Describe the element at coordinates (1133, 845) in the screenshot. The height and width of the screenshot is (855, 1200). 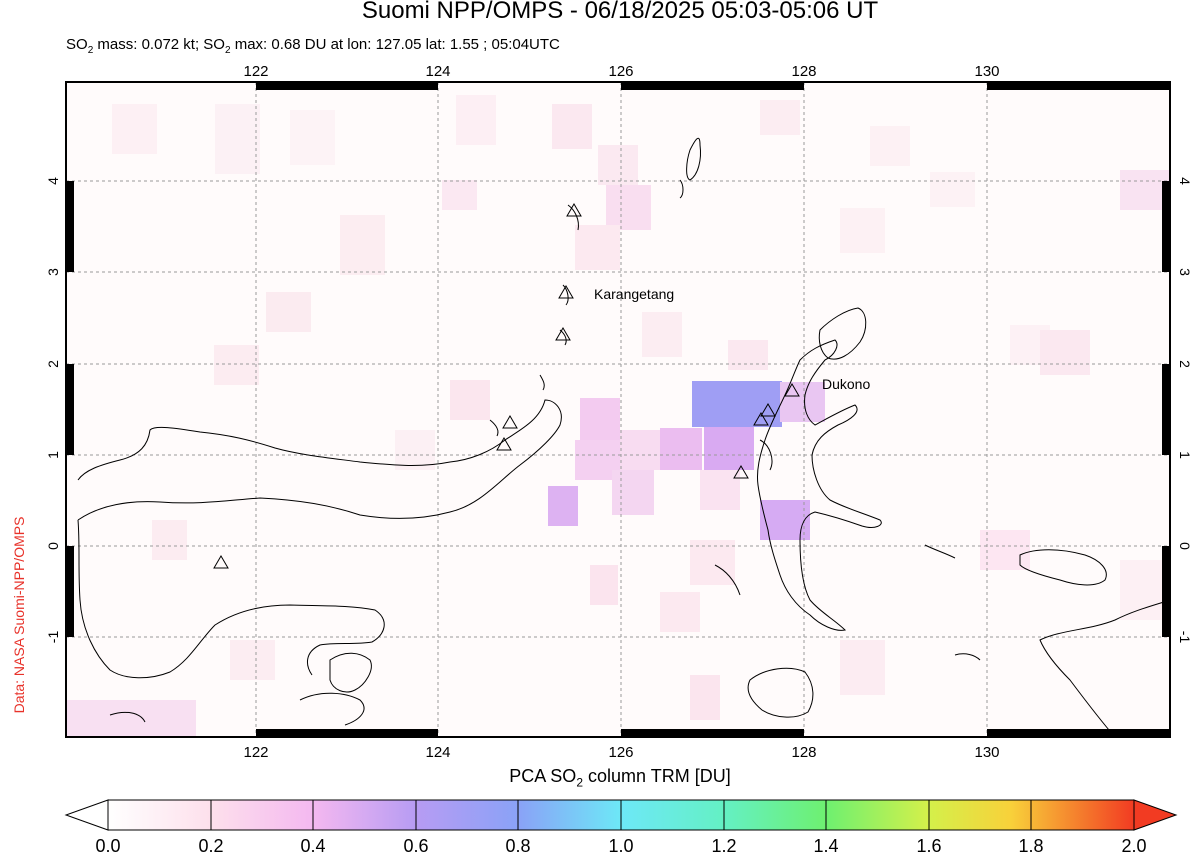
I see `svg-text: 2.0` at that location.